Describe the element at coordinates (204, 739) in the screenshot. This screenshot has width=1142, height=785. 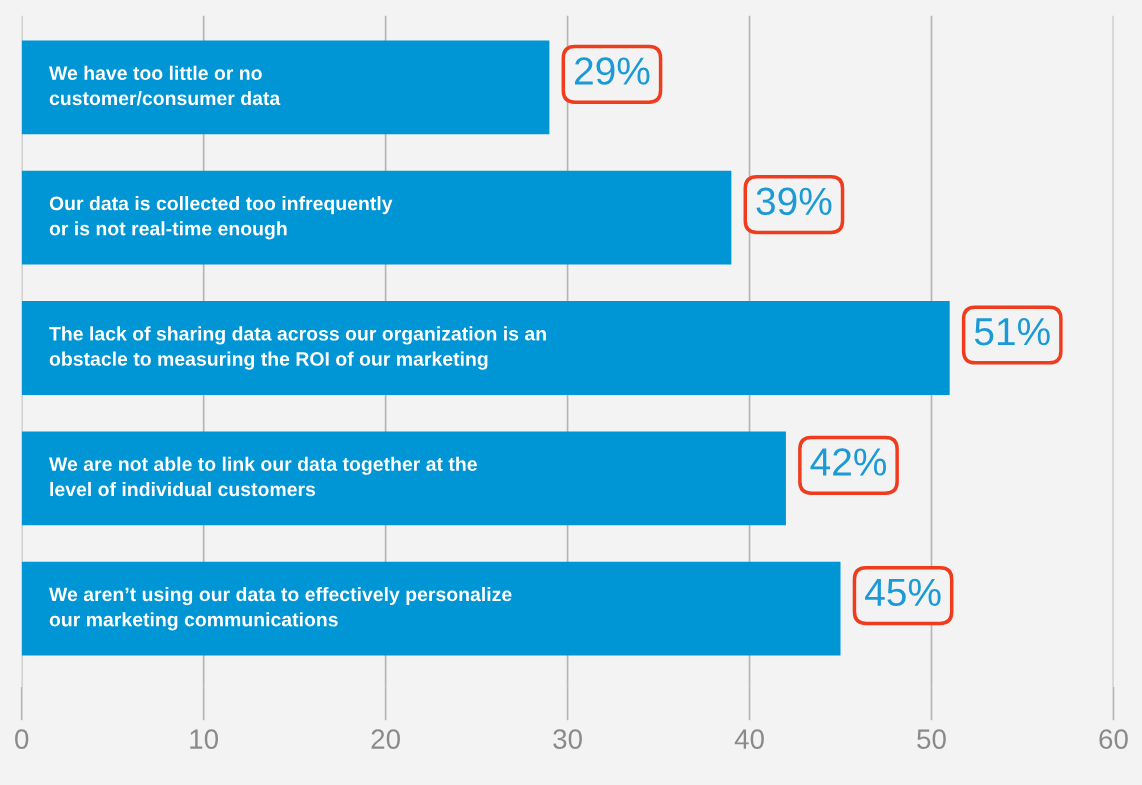
I see `x-tick-label: 10` at that location.